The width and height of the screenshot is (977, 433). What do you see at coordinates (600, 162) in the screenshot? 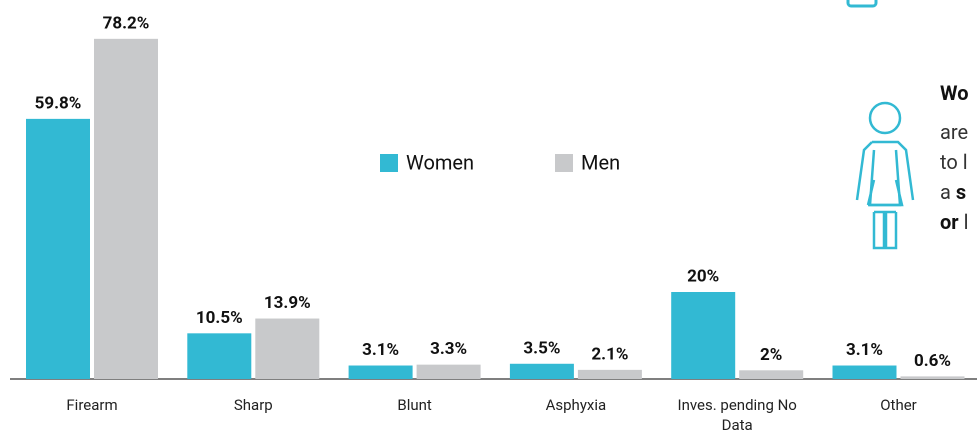
I see `legend-label: Men` at bounding box center [600, 162].